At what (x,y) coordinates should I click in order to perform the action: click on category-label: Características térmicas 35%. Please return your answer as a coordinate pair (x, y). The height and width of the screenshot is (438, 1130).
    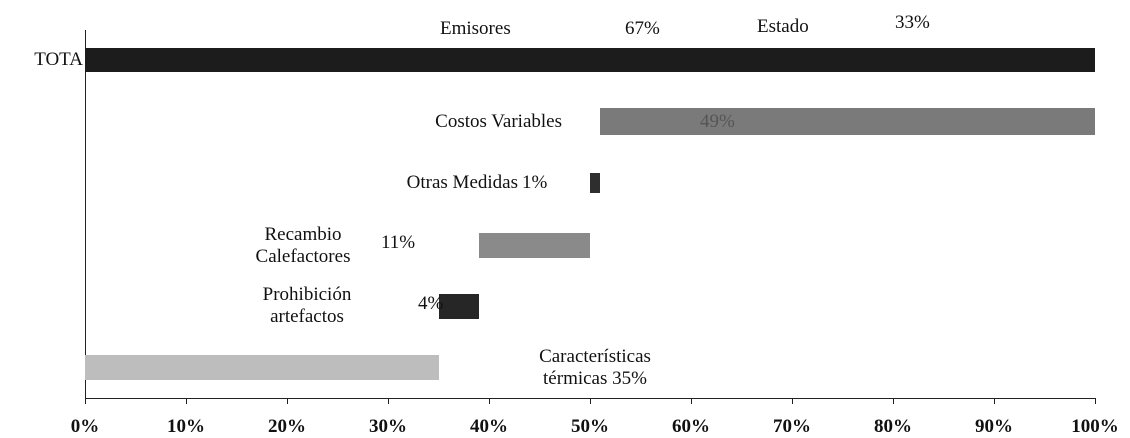
    Looking at the image, I should click on (595, 368).